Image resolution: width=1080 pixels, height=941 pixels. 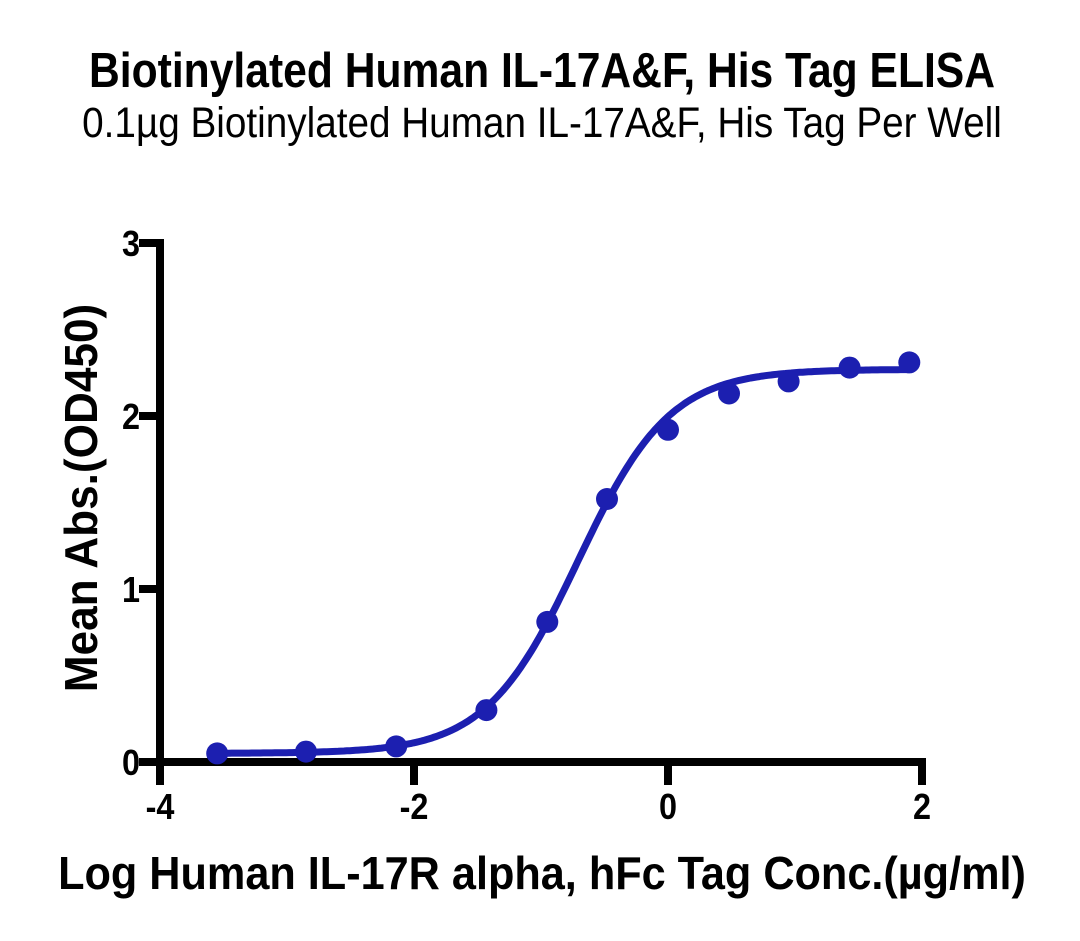 I want to click on y-tick-label: 1, so click(x=131, y=590).